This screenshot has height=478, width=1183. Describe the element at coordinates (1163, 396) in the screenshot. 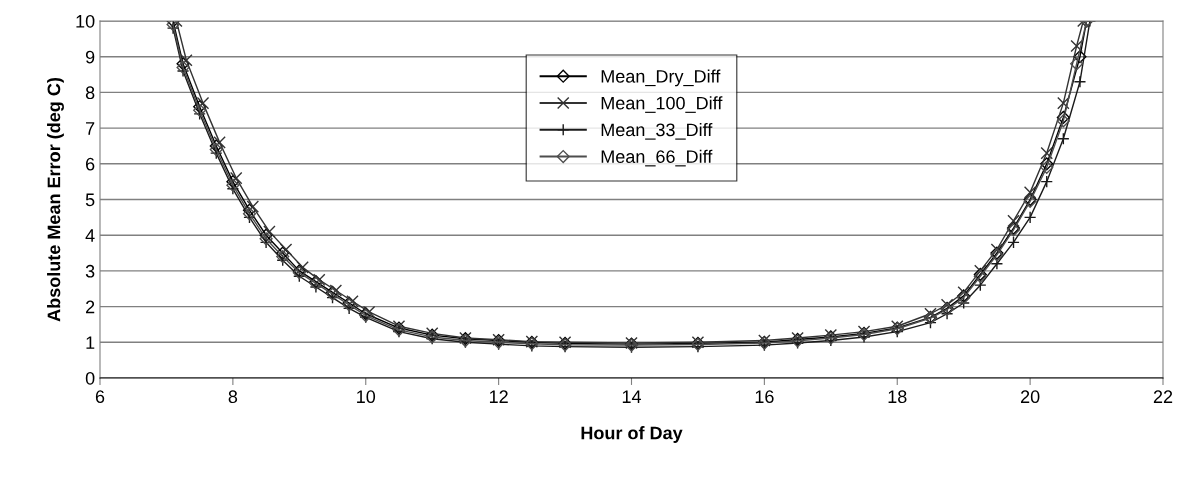

I see `x-tick-label: 22` at that location.